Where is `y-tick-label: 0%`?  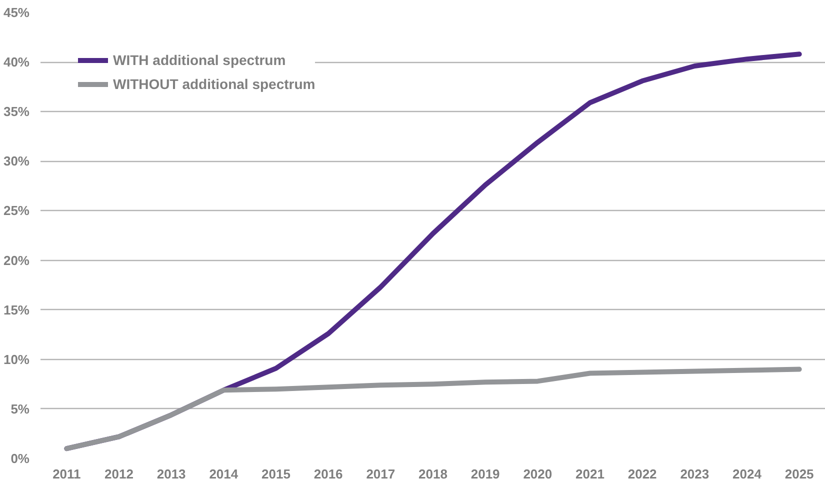
y-tick-label: 0% is located at coordinates (20, 458).